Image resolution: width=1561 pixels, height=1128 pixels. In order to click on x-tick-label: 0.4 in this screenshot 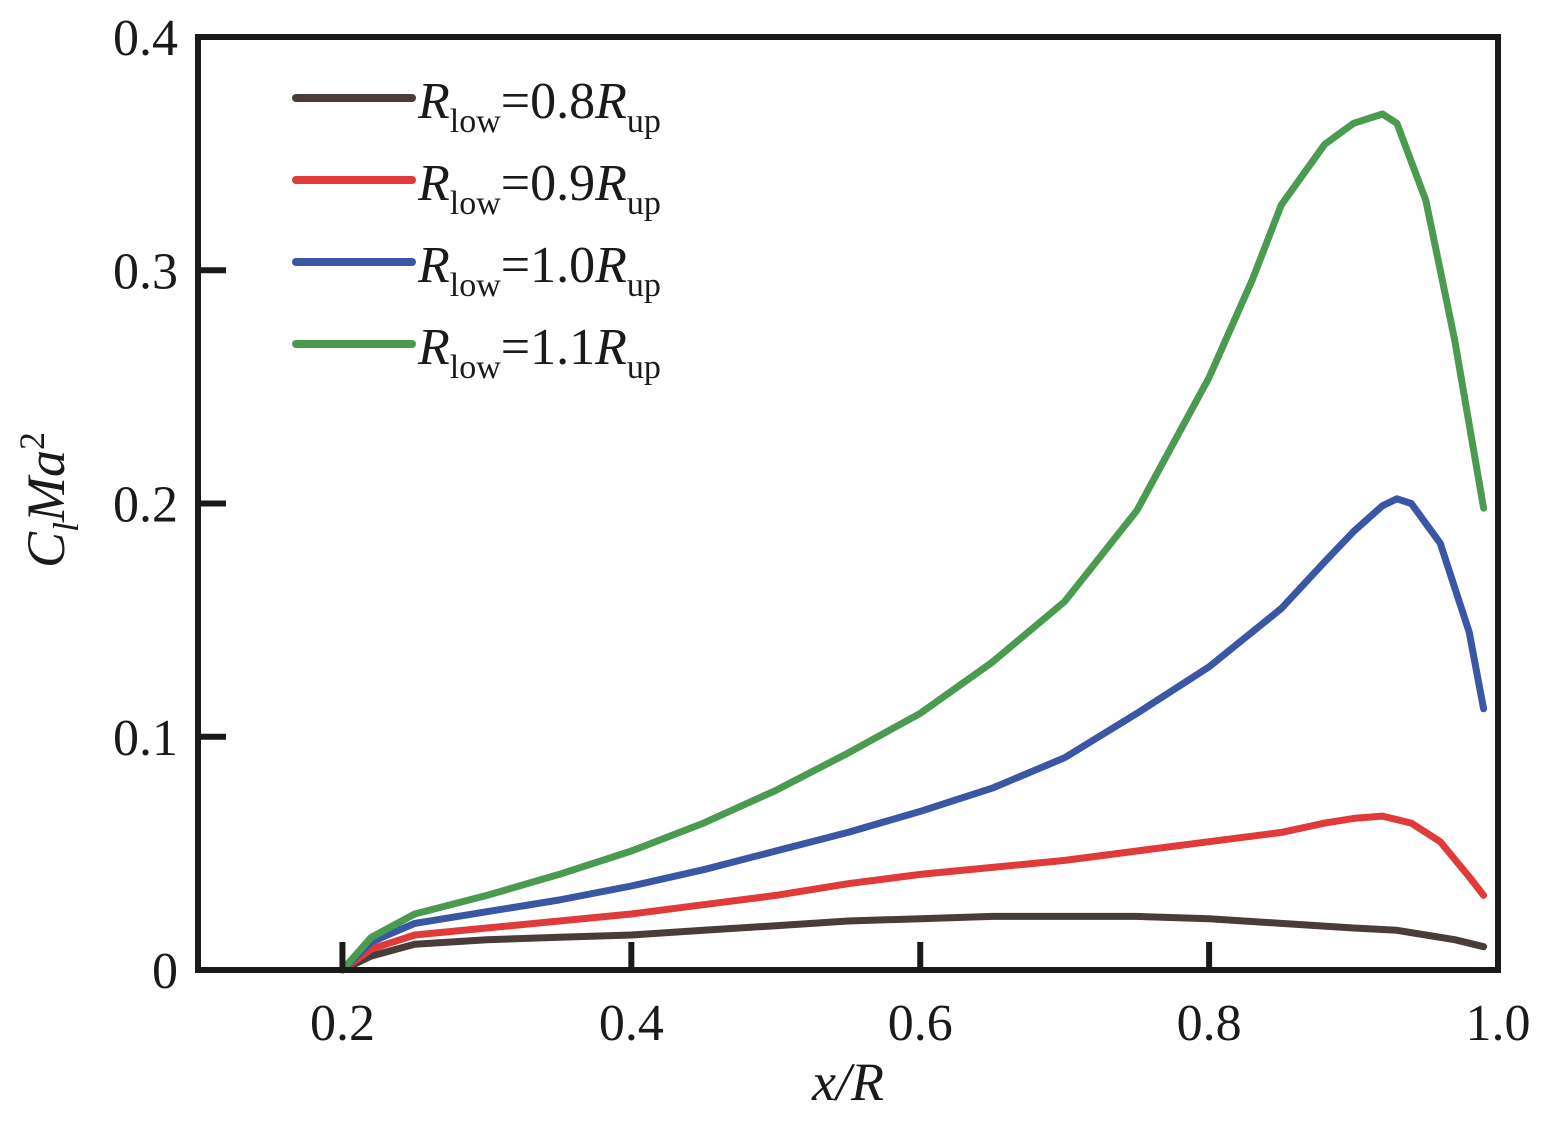, I will do `click(631, 1023)`.